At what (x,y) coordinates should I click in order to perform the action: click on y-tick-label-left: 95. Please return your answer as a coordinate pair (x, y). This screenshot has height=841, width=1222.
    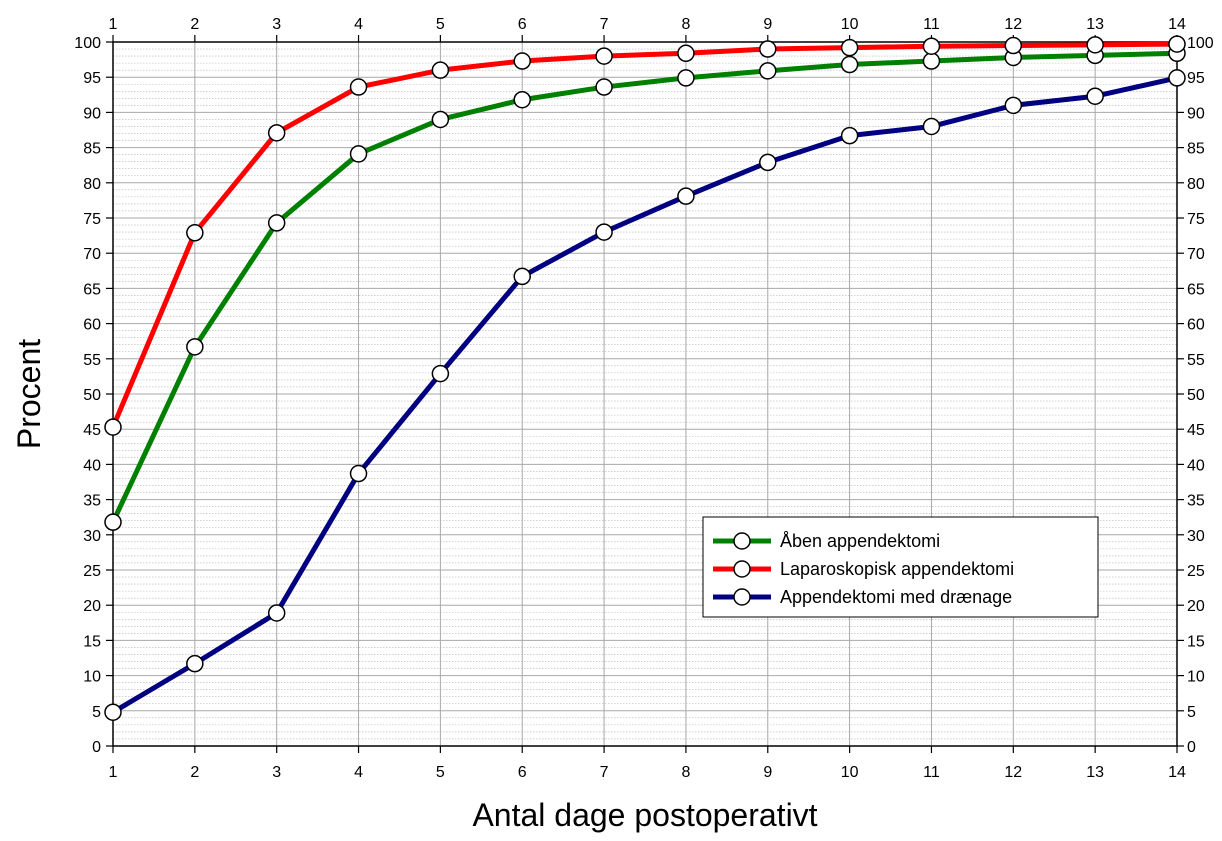
    Looking at the image, I should click on (92, 78).